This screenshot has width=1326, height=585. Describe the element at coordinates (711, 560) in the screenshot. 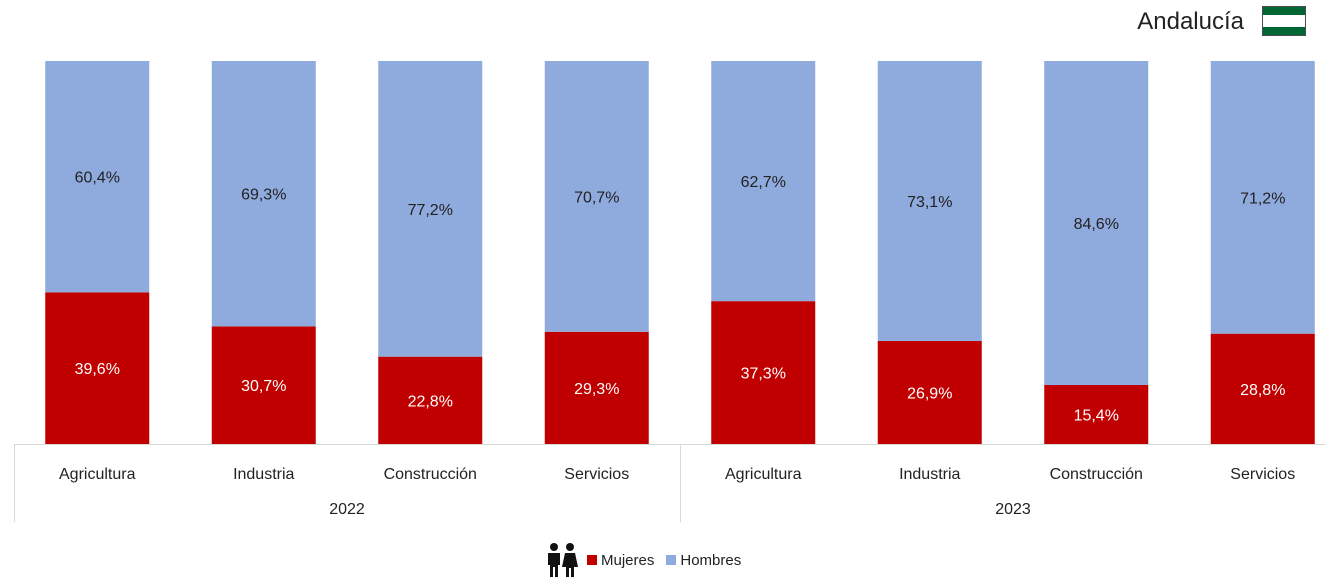

I see `legend-label-hombres: Hombres` at that location.